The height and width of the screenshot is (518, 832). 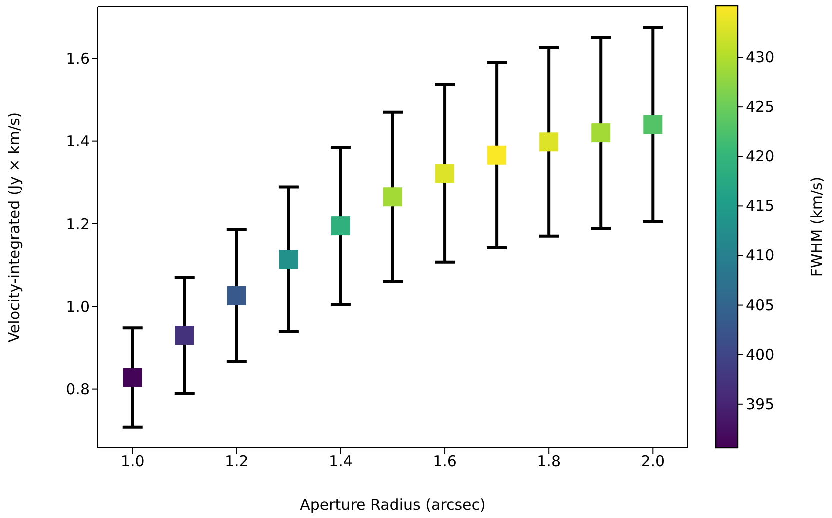 What do you see at coordinates (132, 461) in the screenshot?
I see `x-tick-label: 1.0` at bounding box center [132, 461].